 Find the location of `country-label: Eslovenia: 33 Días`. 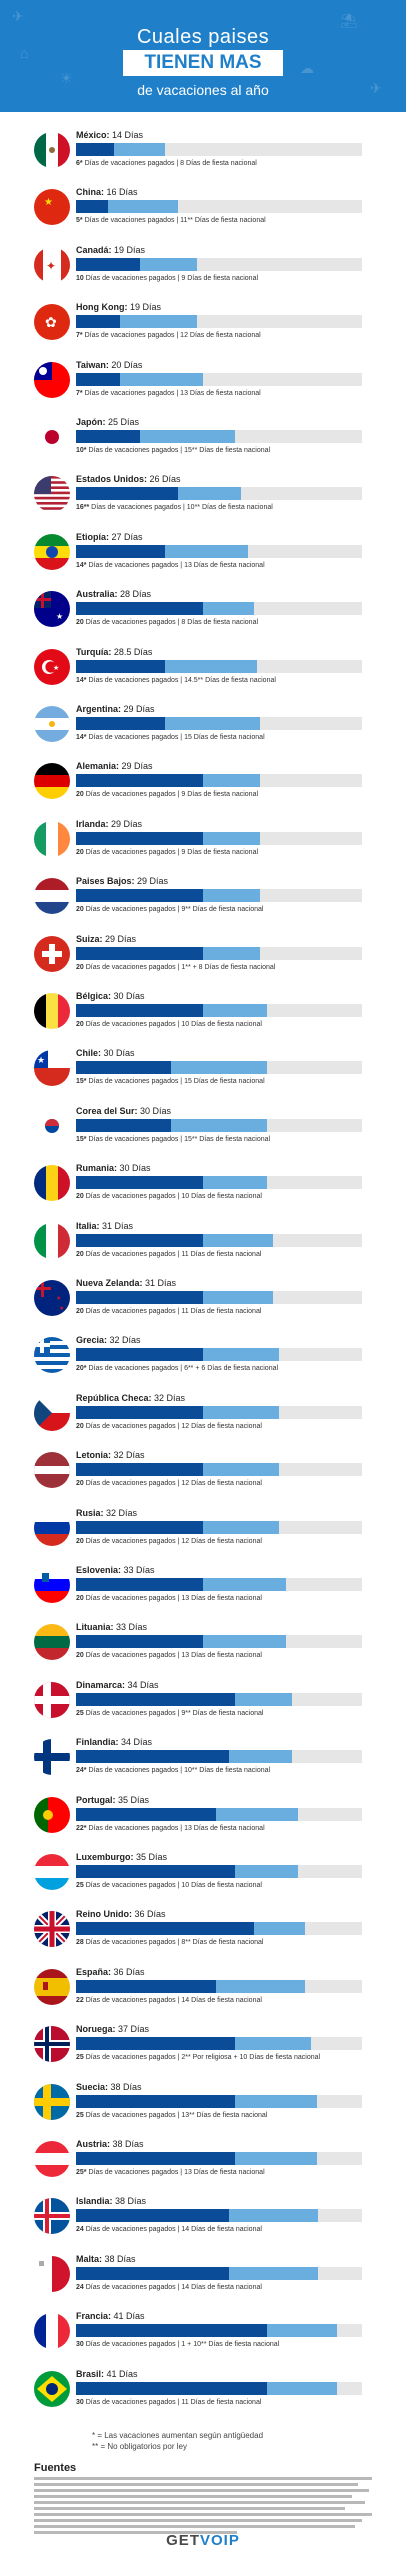

country-label: Eslovenia: 33 Días is located at coordinates (115, 1570).